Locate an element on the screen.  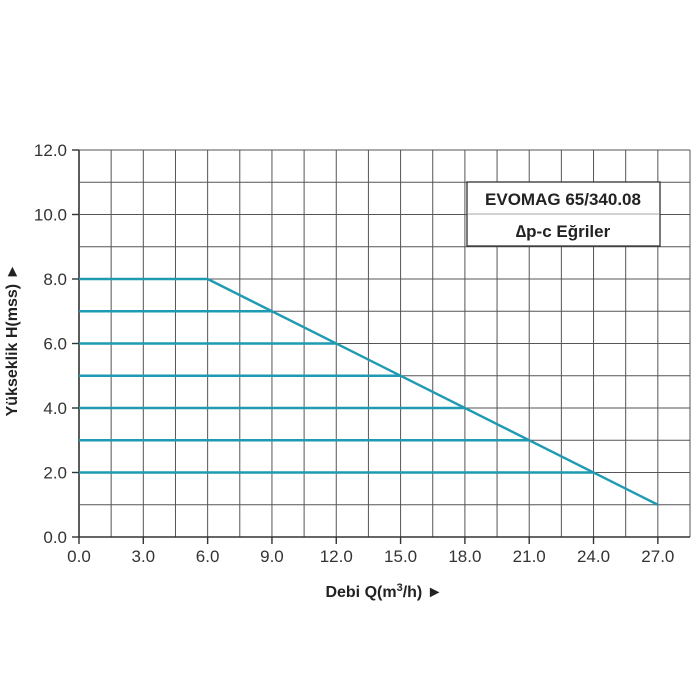
chart-subtitle: ∆p-c Eğriler is located at coordinates (563, 231).